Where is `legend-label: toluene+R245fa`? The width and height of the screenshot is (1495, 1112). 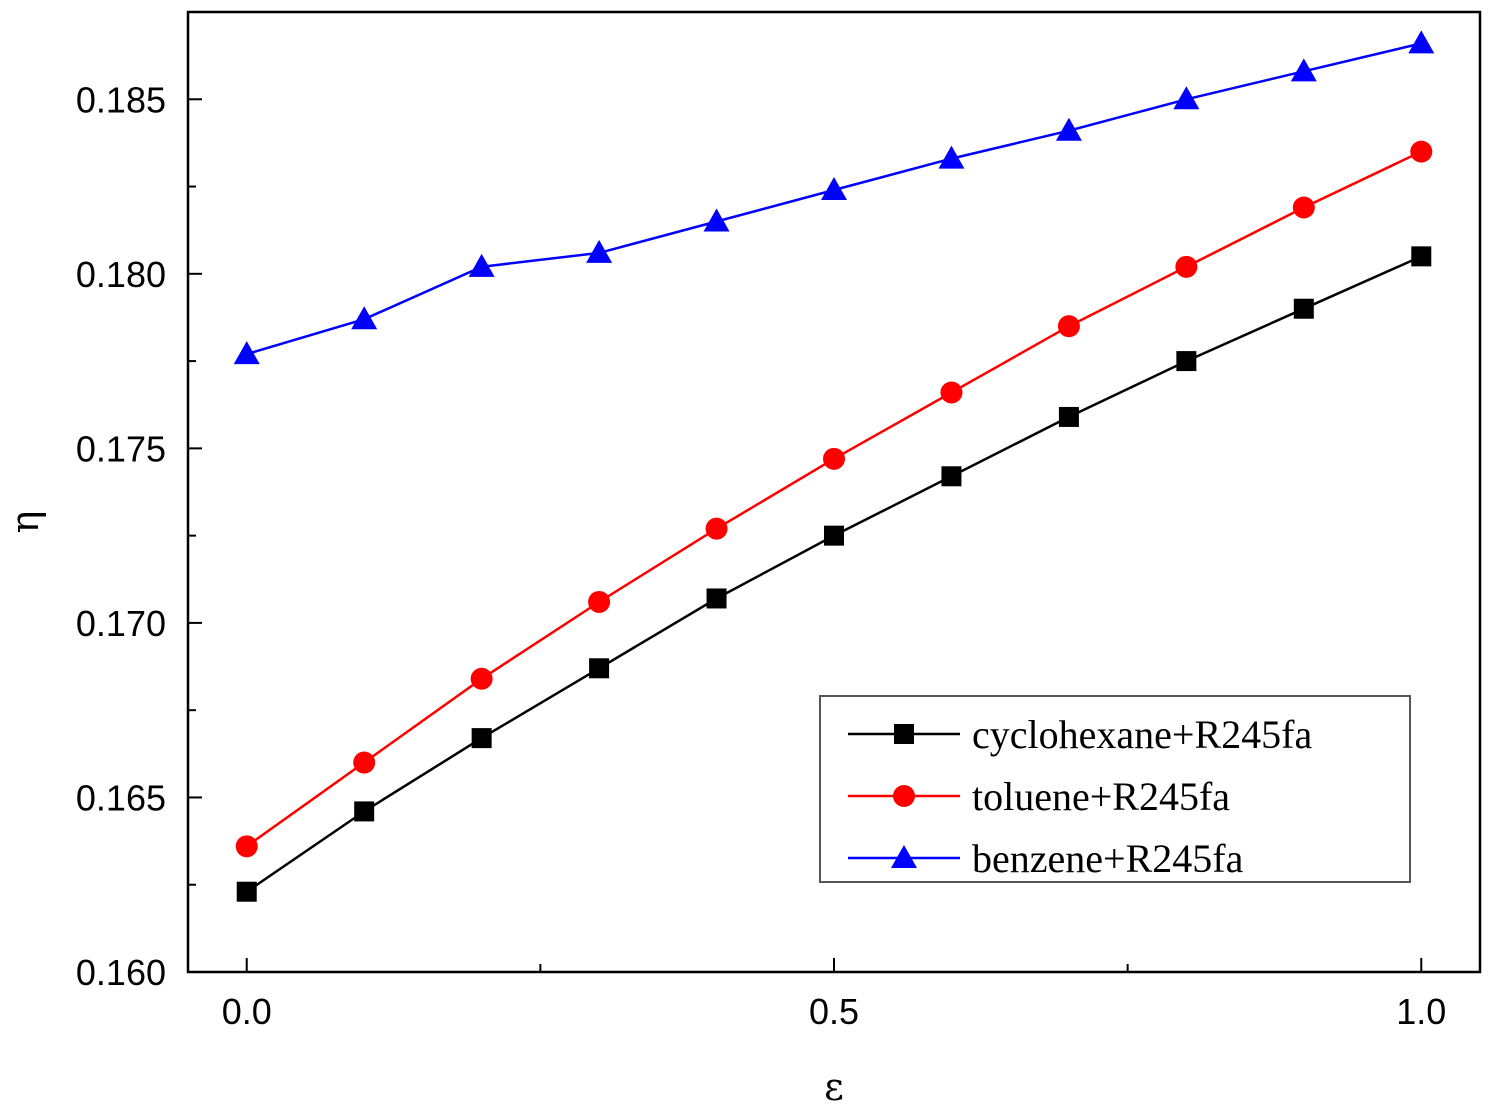
legend-label: toluene+R245fa is located at coordinates (1101, 796).